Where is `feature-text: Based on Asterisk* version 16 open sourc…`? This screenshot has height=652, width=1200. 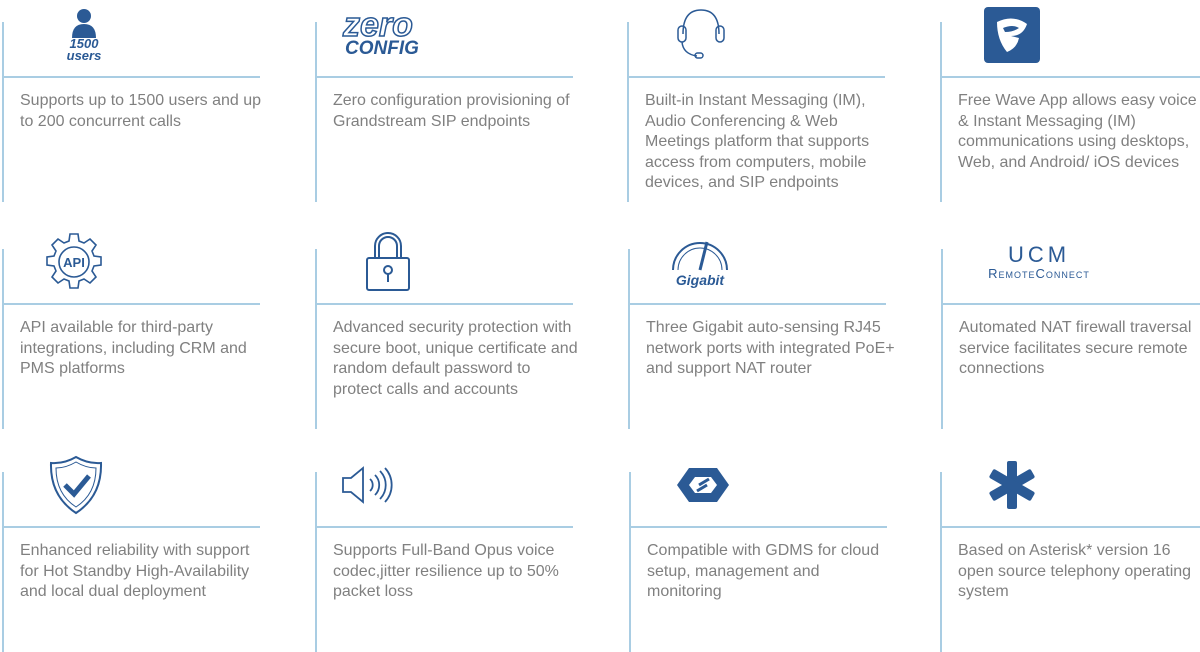 feature-text: Based on Asterisk* version 16 open sourc… is located at coordinates (1075, 571).